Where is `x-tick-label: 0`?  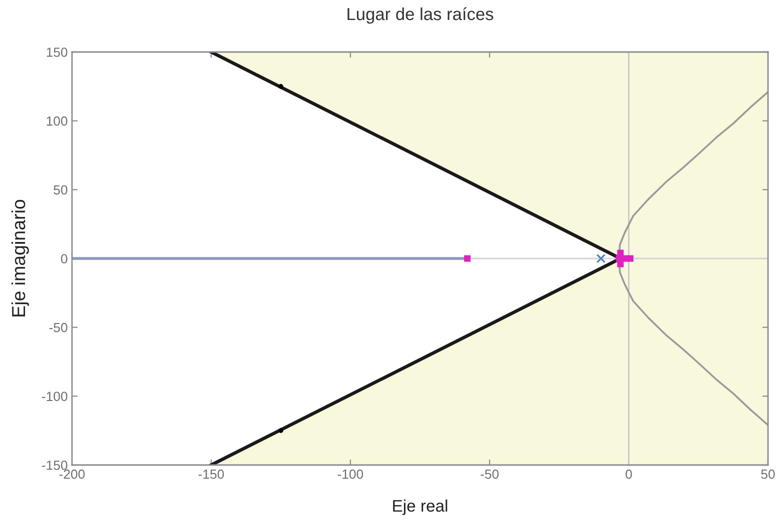
x-tick-label: 0 is located at coordinates (629, 474).